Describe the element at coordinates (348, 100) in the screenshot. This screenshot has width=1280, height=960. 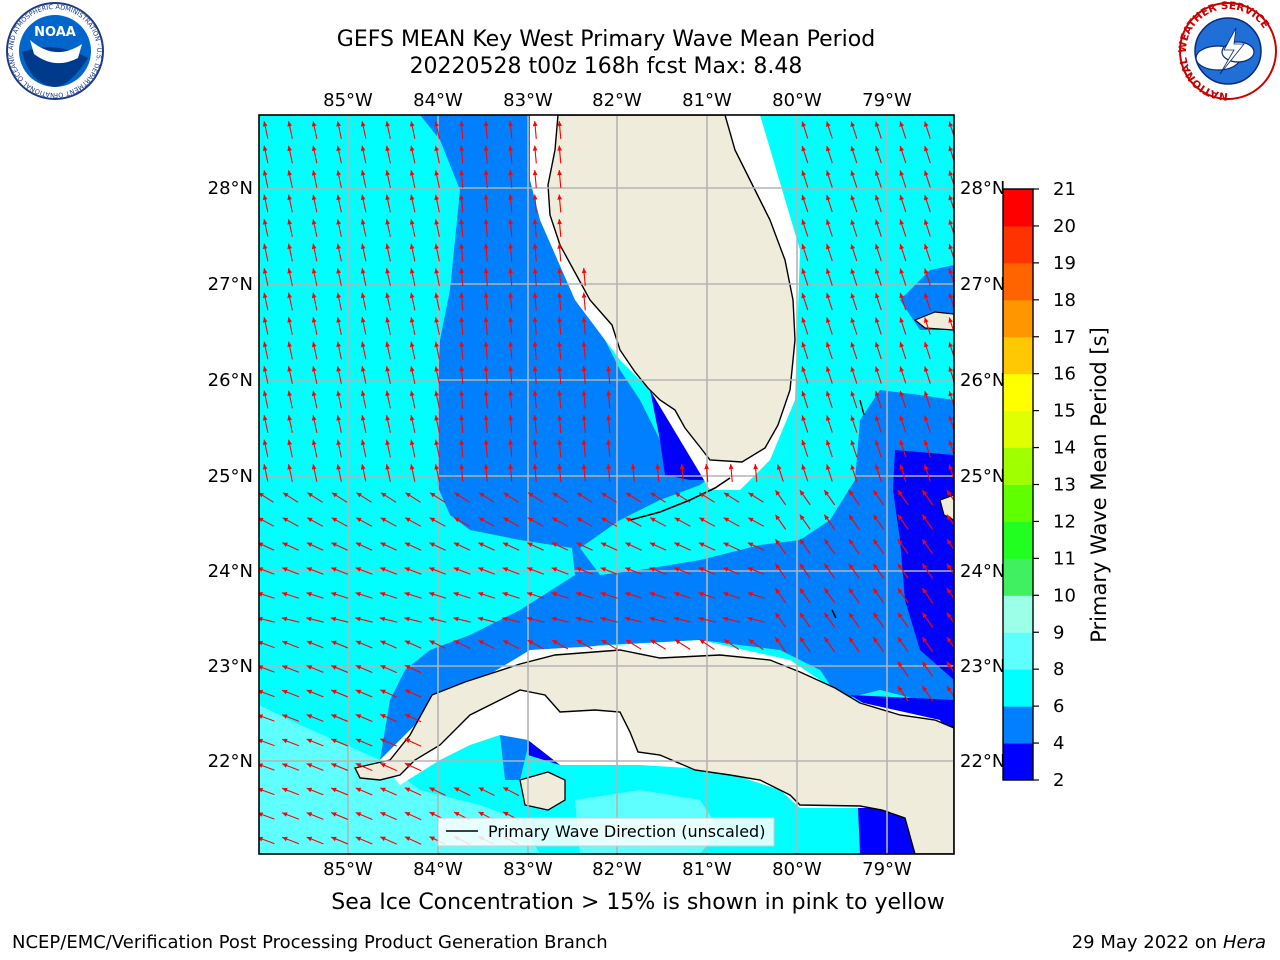
I see `lon-tick-top: 85°W` at that location.